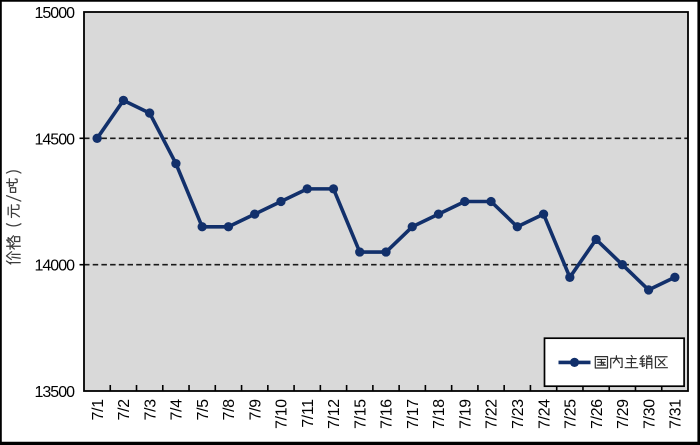 The width and height of the screenshot is (700, 445). Describe the element at coordinates (203, 410) in the screenshot. I see `svg-text: 7/5` at that location.